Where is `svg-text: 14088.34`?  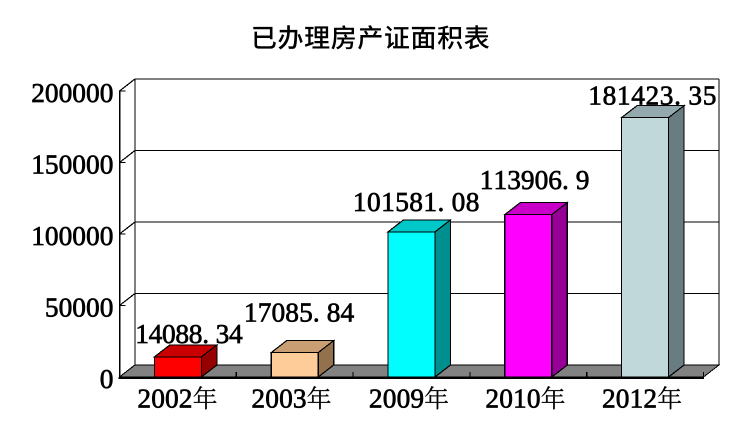
svg-text: 14088.34 is located at coordinates (189, 334).